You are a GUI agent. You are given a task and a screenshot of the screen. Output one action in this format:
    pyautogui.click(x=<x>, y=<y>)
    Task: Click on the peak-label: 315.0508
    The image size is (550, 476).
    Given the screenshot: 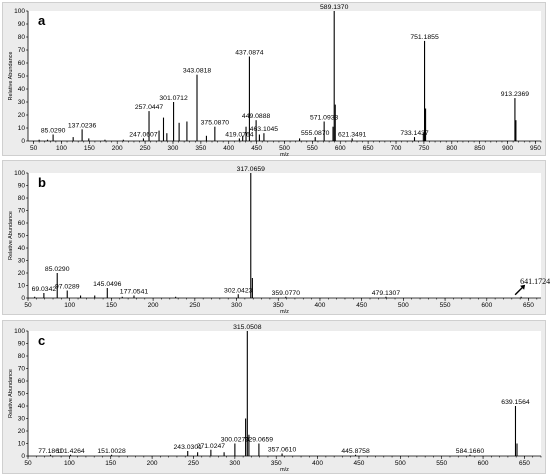 What is the action you would take?
    pyautogui.click(x=247, y=327)
    